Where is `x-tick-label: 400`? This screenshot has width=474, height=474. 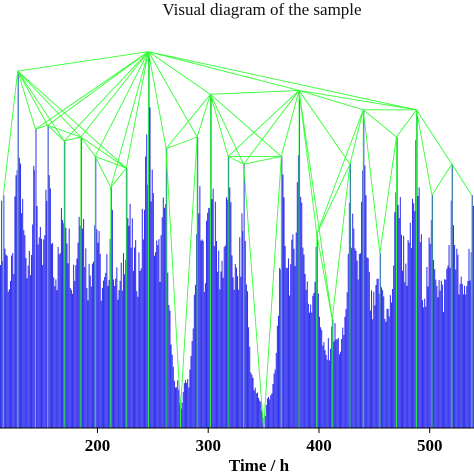 x-tick-label: 400 is located at coordinates (319, 445).